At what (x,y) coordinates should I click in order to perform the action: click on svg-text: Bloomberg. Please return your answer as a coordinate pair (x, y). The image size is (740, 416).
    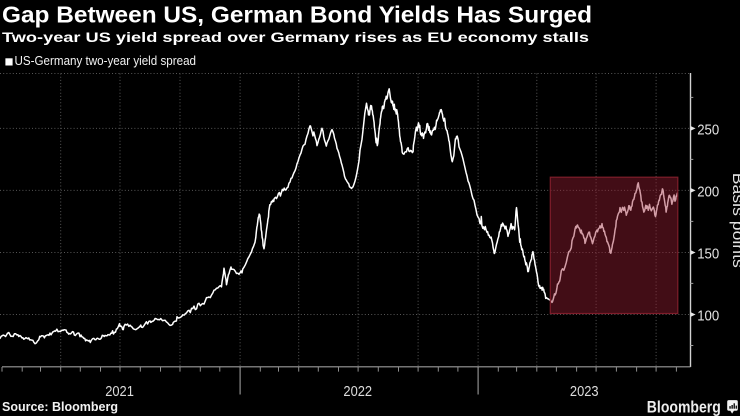
    Looking at the image, I should click on (684, 406).